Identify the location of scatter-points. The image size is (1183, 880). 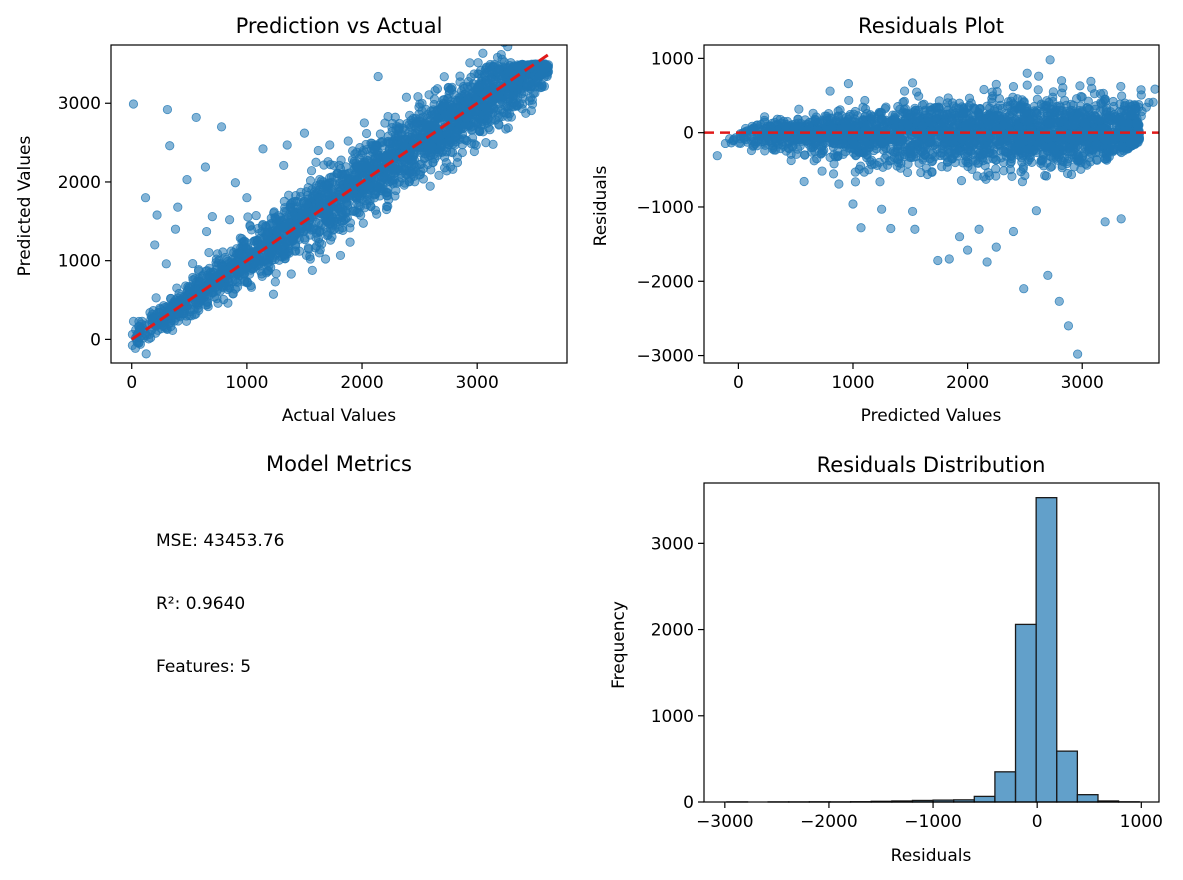
(340, 202).